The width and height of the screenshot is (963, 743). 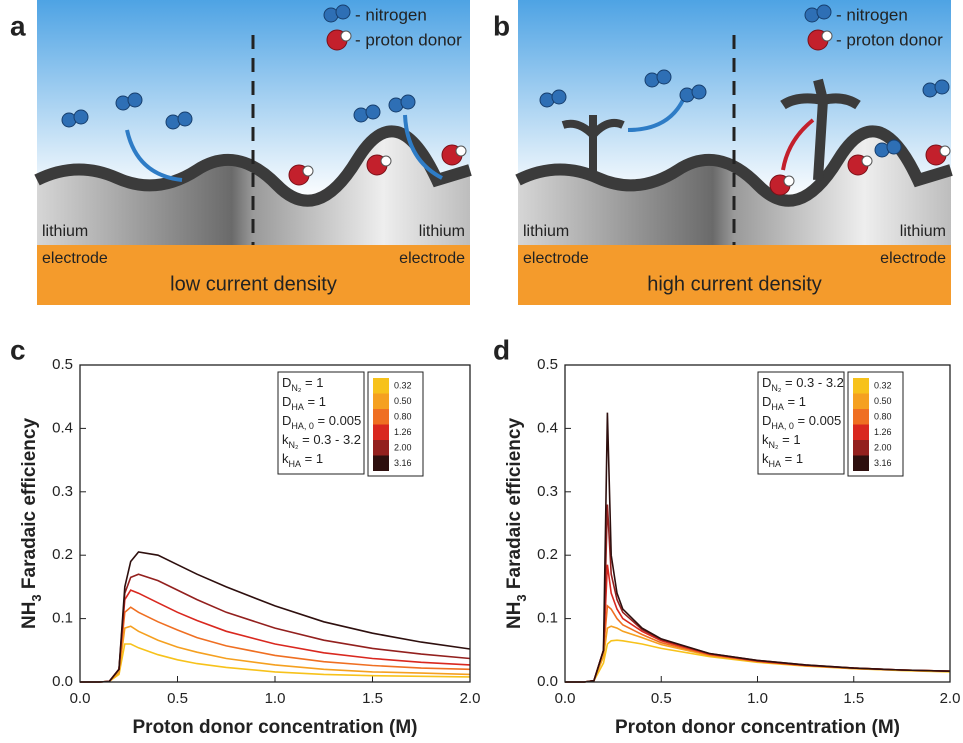 What do you see at coordinates (547, 427) in the screenshot?
I see `y-tick-label: 0.4` at bounding box center [547, 427].